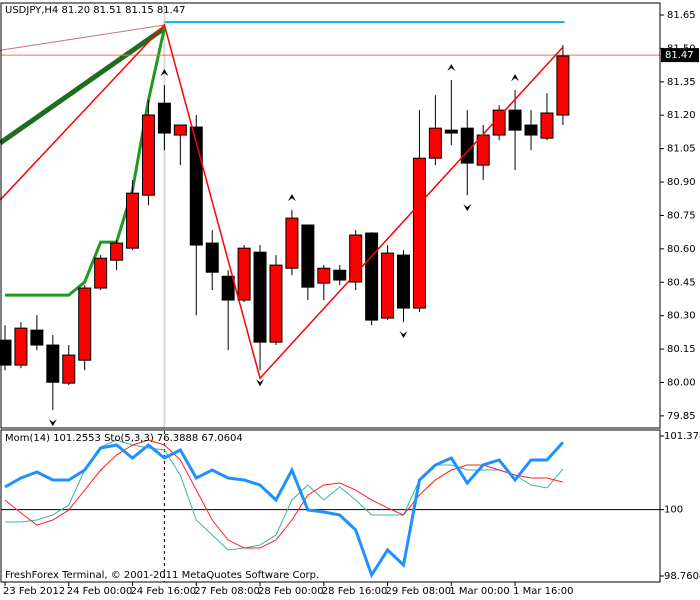 The width and height of the screenshot is (700, 600). Describe the element at coordinates (681, 416) in the screenshot. I see `y-tick-label: 79.85` at that location.